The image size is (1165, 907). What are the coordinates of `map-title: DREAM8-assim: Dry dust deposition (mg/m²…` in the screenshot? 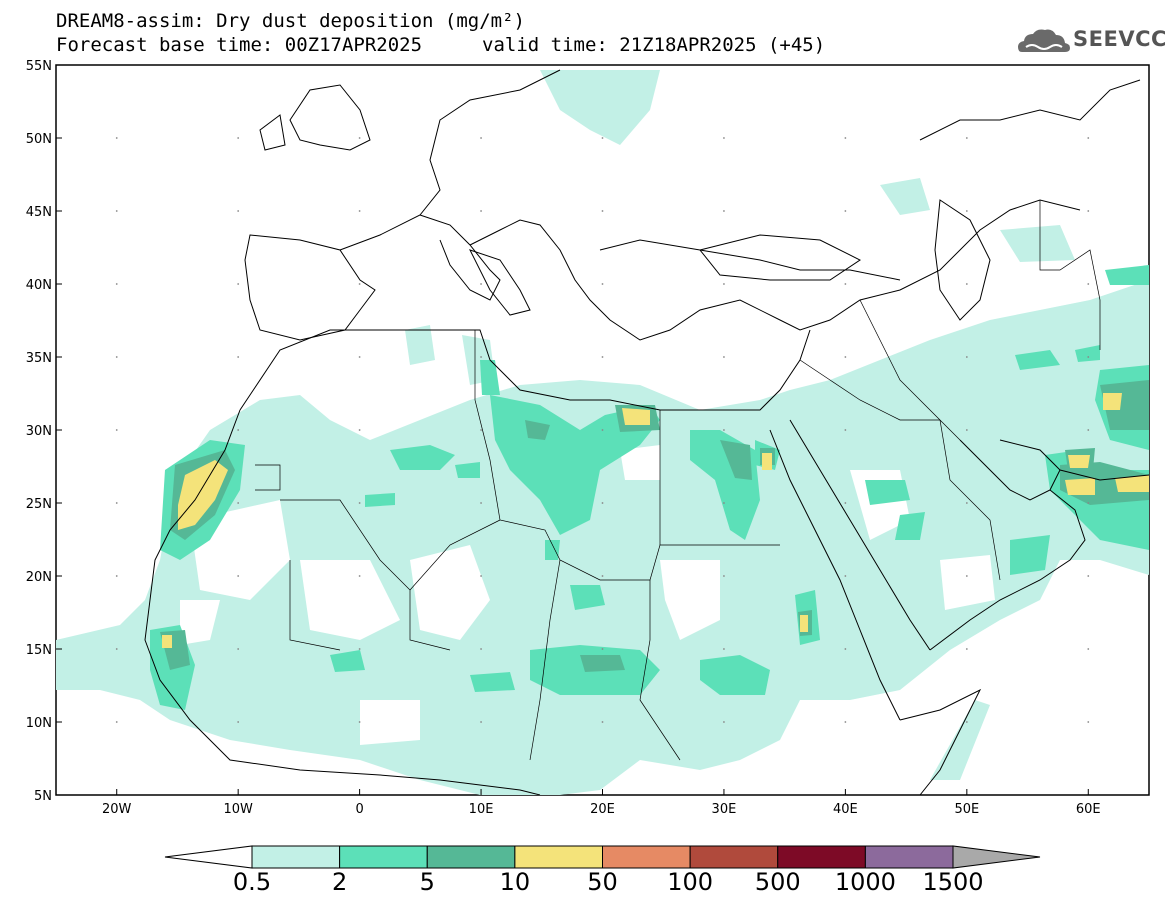 It's located at (290, 21).